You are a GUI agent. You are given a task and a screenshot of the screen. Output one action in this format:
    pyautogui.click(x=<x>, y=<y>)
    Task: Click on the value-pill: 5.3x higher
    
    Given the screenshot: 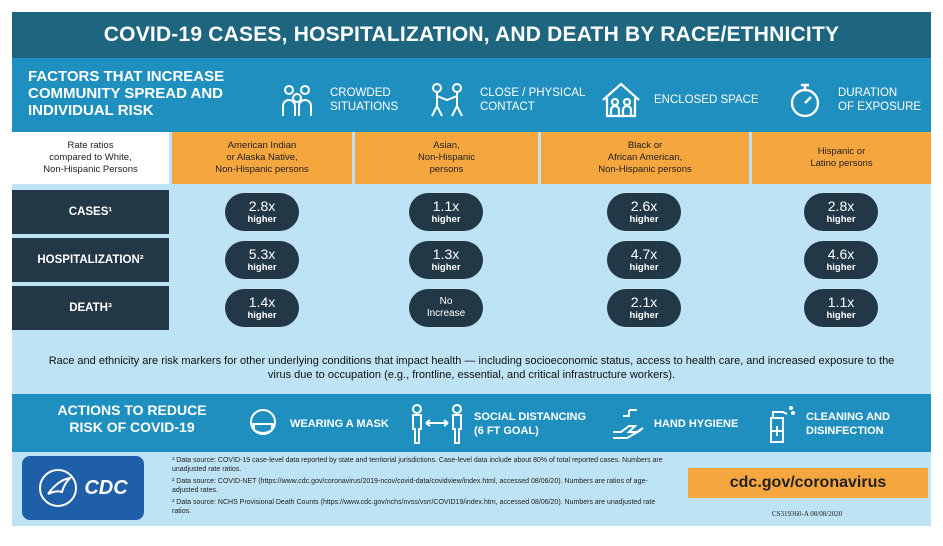 What is the action you would take?
    pyautogui.click(x=262, y=260)
    